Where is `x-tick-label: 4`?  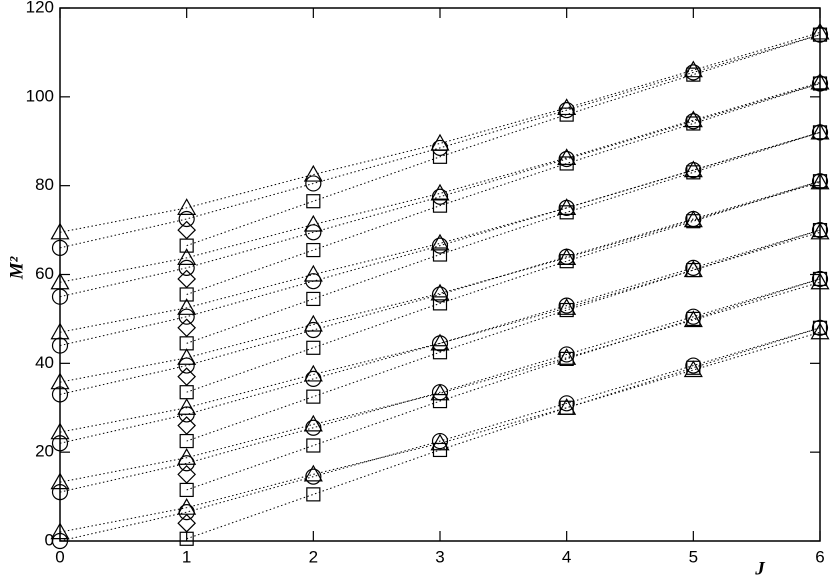
x-tick-label: 4 is located at coordinates (566, 556).